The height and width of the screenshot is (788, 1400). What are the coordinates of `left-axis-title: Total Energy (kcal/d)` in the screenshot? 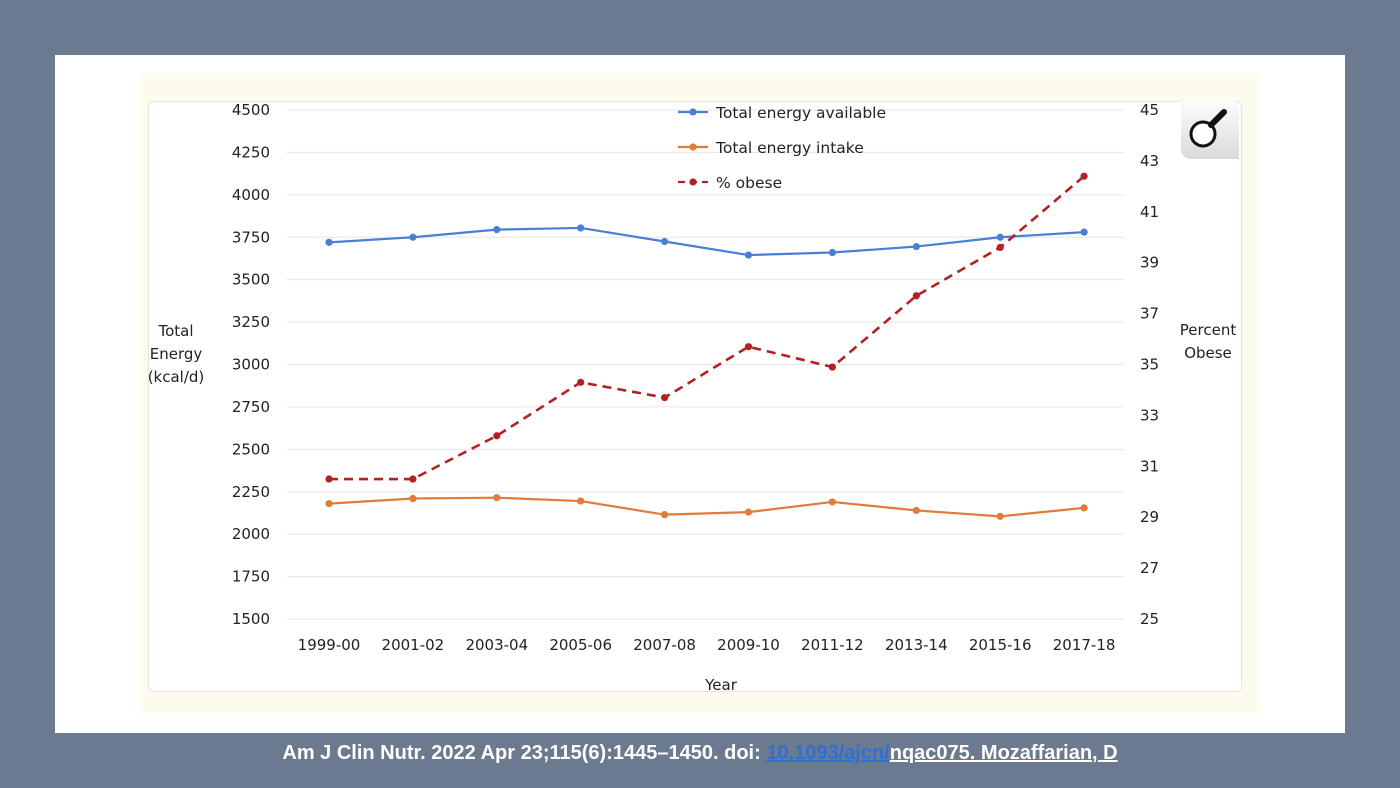 It's located at (176, 354).